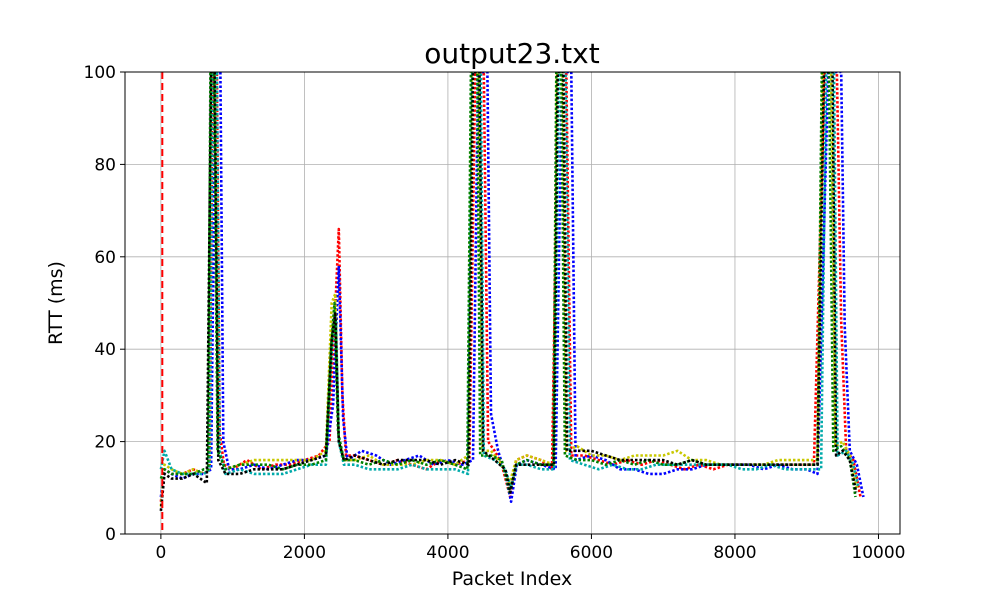 The height and width of the screenshot is (605, 1000). I want to click on x-axis-label: Packet Index, so click(512, 579).